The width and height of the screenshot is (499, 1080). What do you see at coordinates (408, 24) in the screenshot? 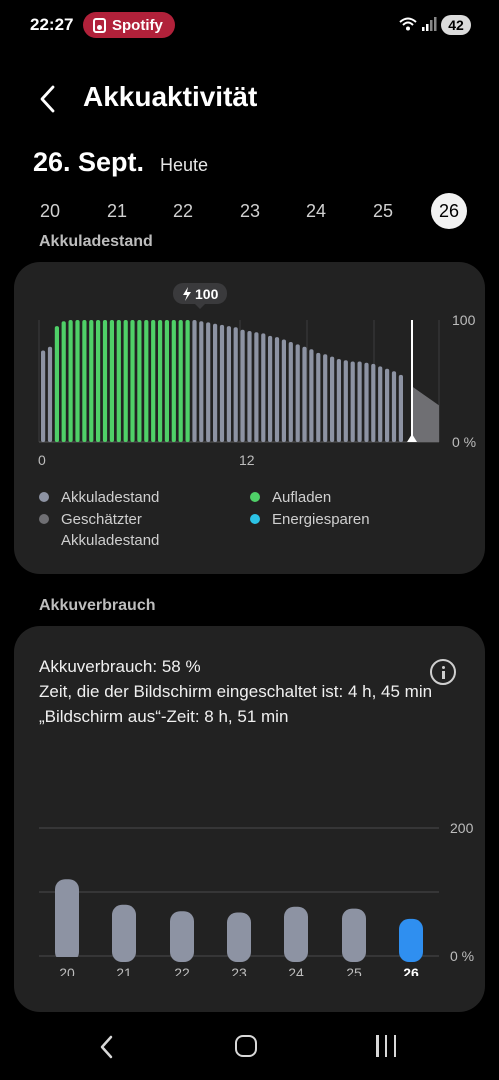
I see `wifi-icon` at bounding box center [408, 24].